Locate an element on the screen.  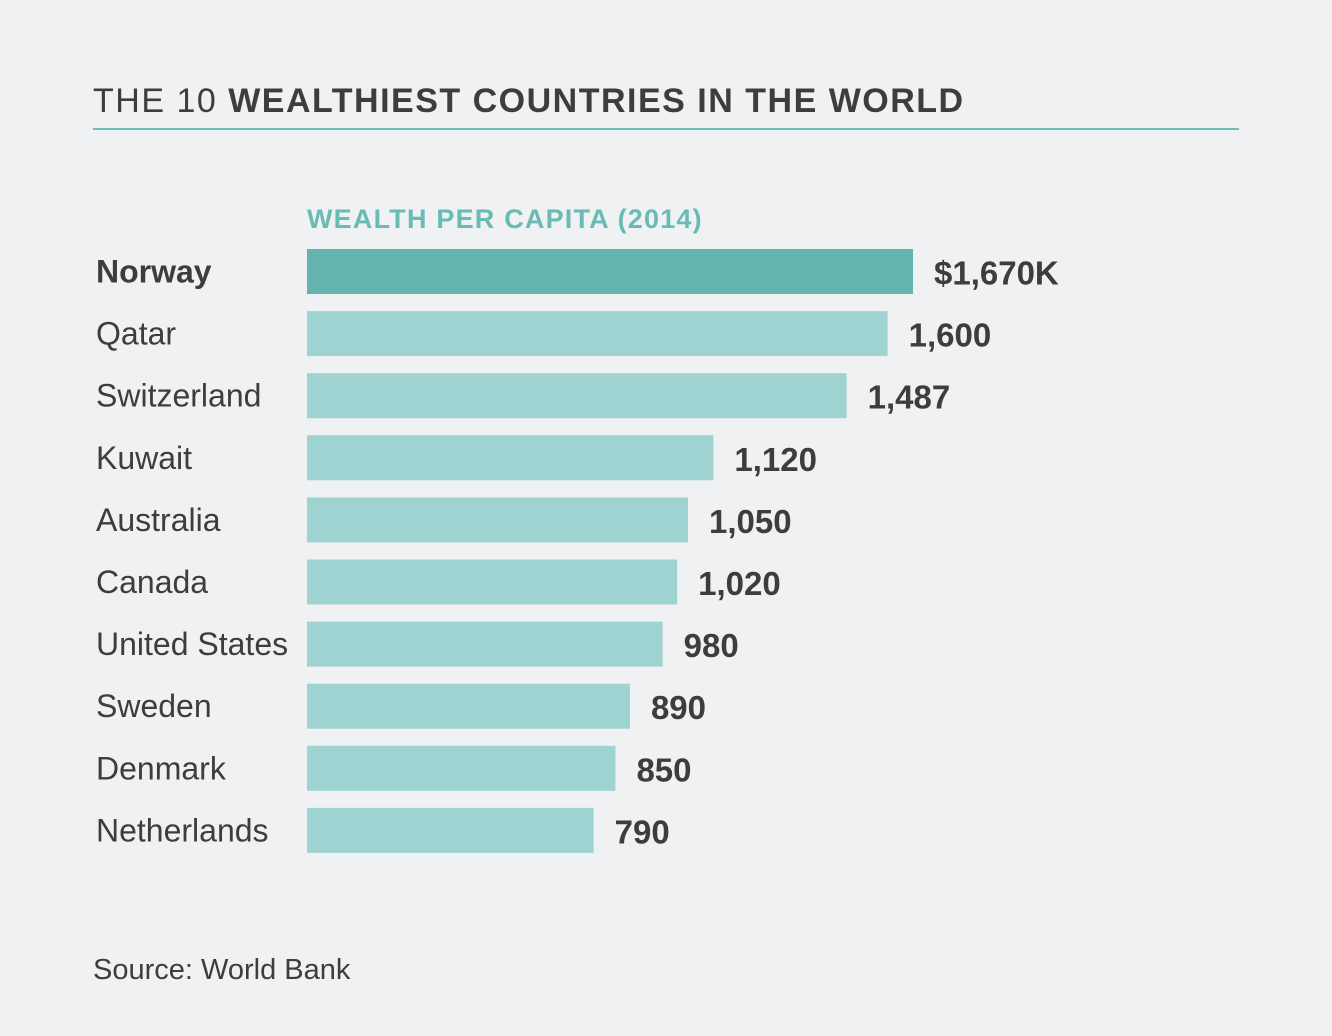
value-label: 790 is located at coordinates (642, 831).